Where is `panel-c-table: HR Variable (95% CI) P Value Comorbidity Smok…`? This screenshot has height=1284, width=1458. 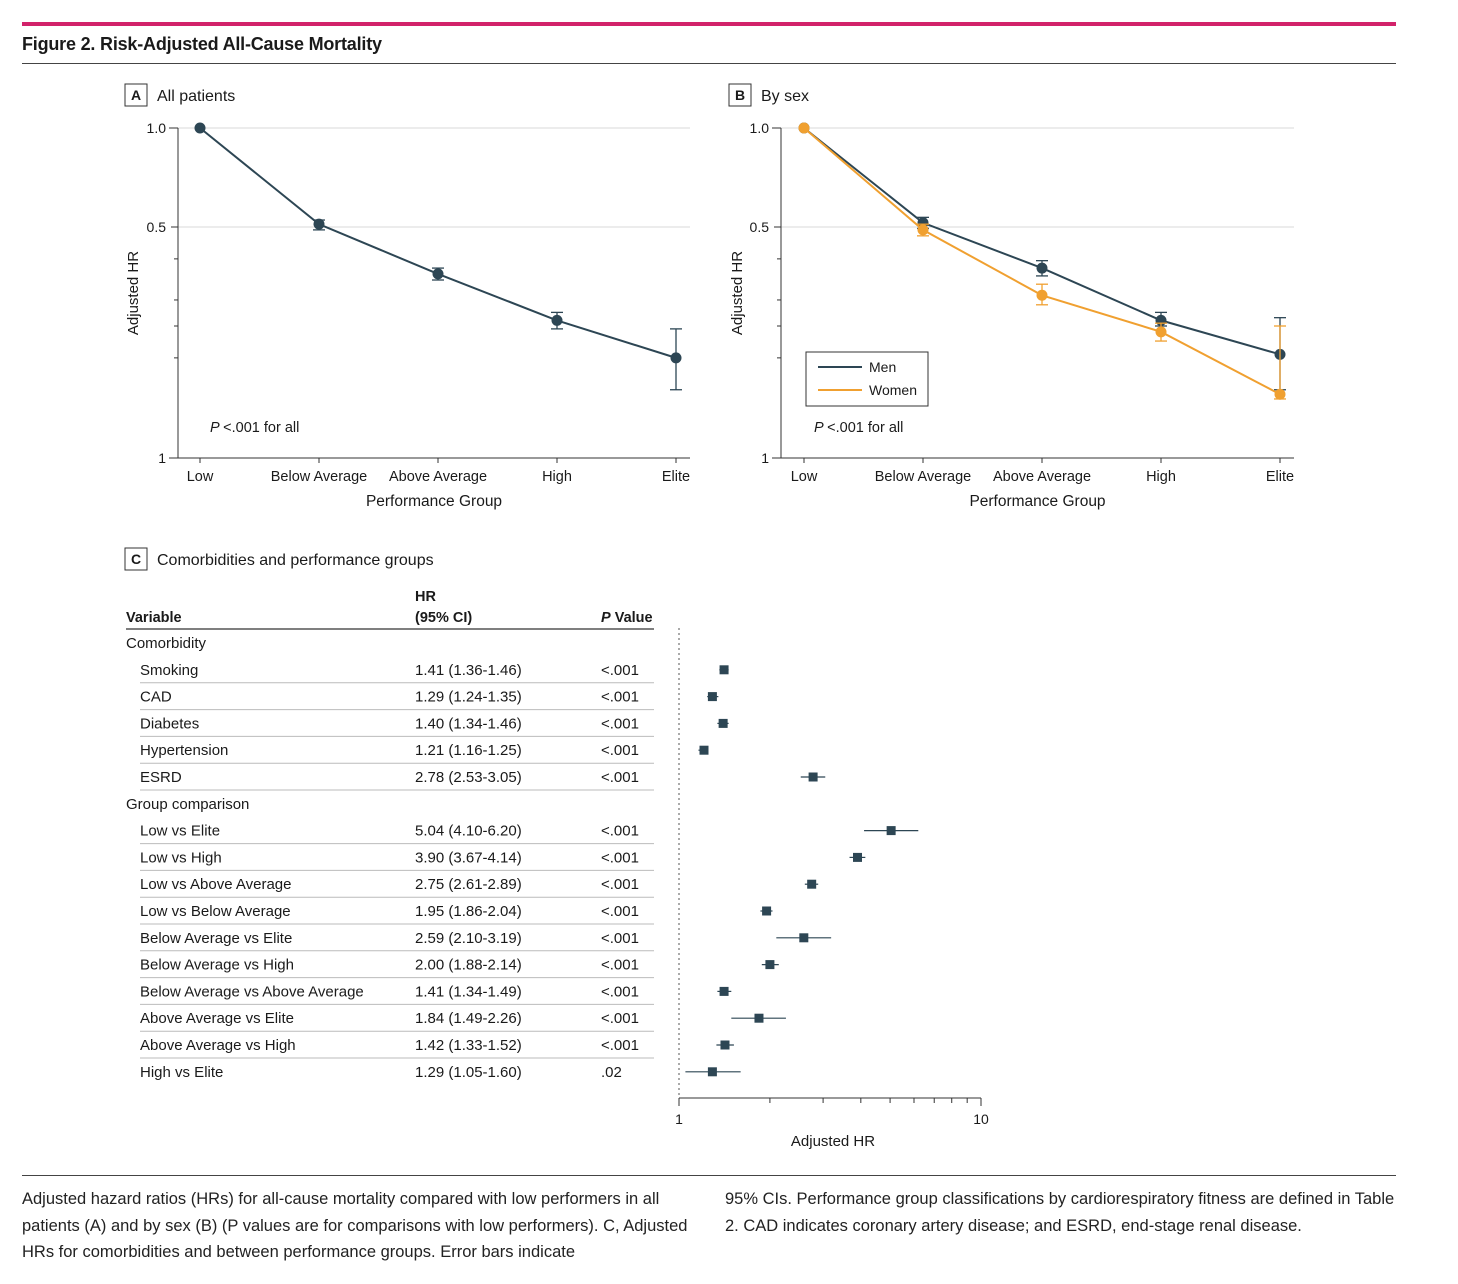
panel-c-table: HR Variable (95% CI) P Value Comorbidity Smok… is located at coordinates (390, 835).